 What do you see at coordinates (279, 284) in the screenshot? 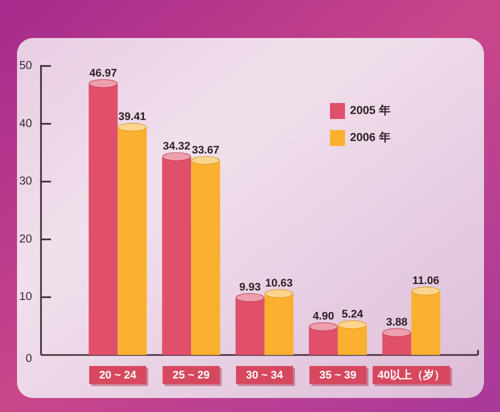
I see `data-label: 10.63` at bounding box center [279, 284].